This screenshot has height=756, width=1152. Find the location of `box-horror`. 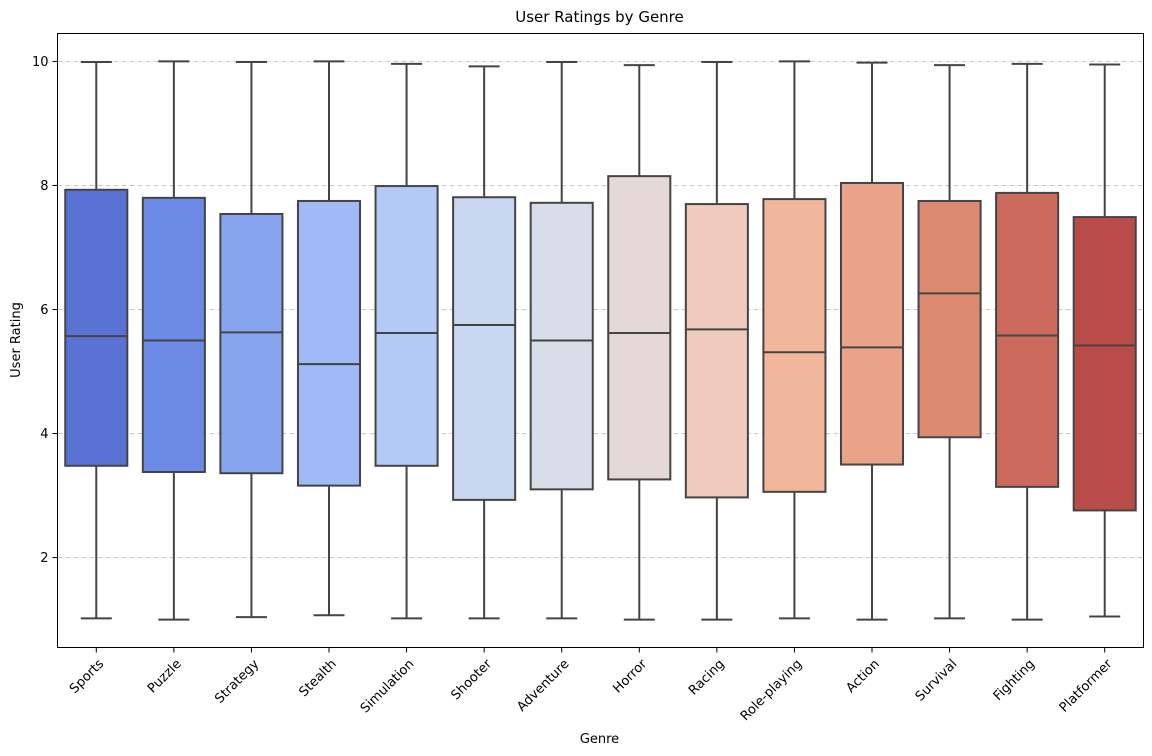

box-horror is located at coordinates (639, 342).